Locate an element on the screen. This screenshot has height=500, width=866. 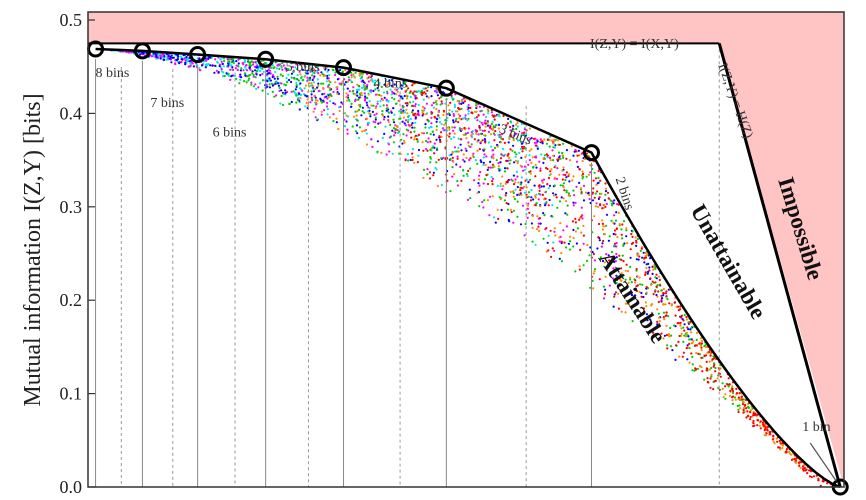
bin-count-label: 4 bins is located at coordinates (391, 84).